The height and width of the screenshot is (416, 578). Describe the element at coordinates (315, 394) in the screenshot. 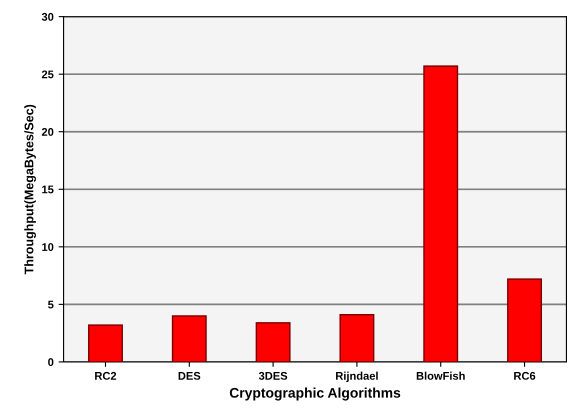

I see `x-axis-title: Cryptographic Algorithms` at that location.